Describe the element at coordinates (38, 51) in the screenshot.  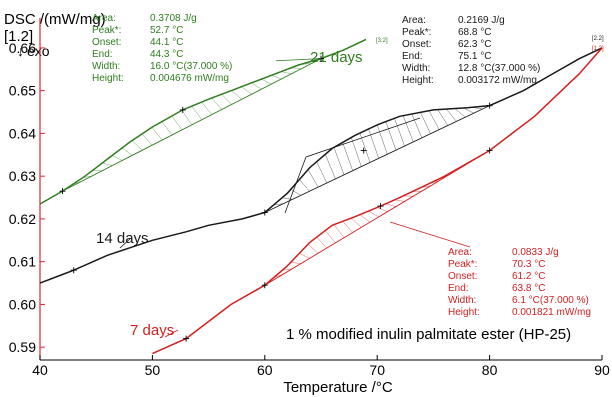
I see `exo-label: exo` at that location.